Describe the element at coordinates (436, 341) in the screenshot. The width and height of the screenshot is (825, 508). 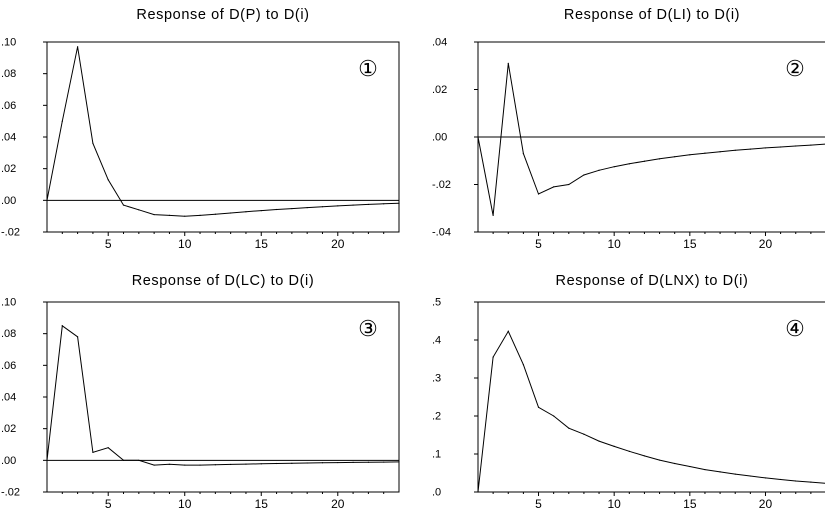
I see `y-tick-label: .4` at that location.